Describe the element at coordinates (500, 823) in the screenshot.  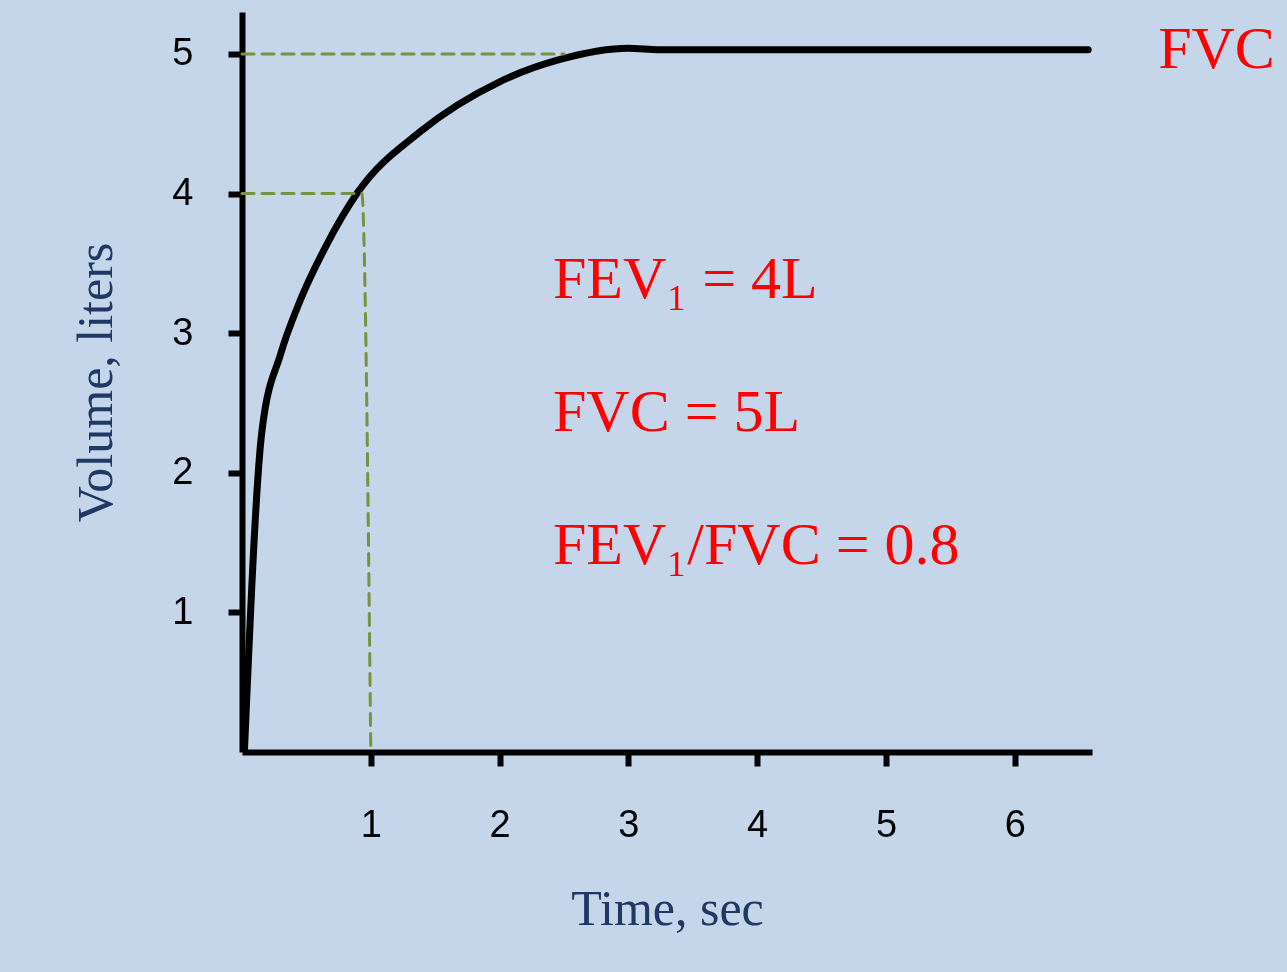
I see `x-tick-label: 2` at that location.